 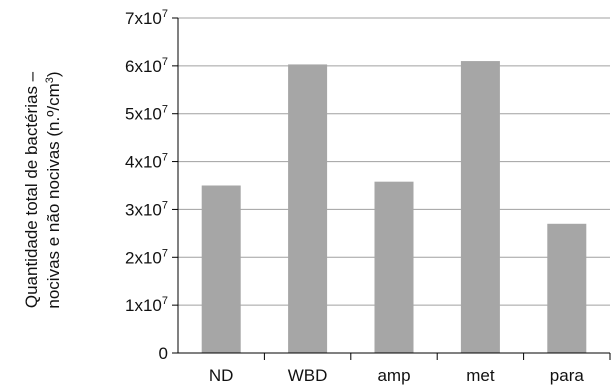 What do you see at coordinates (221, 375) in the screenshot?
I see `x-tick-label: ND` at bounding box center [221, 375].